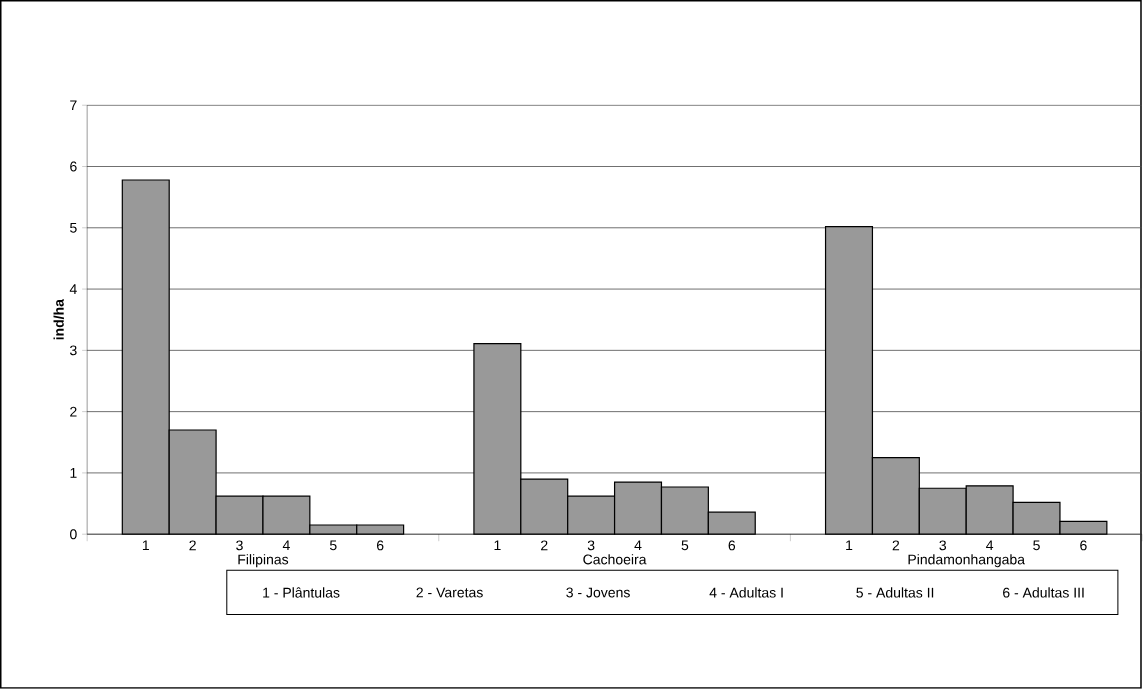 Image resolution: width=1143 pixels, height=689 pixels. Describe the element at coordinates (73, 289) in the screenshot. I see `y-tick-label: 4` at that location.